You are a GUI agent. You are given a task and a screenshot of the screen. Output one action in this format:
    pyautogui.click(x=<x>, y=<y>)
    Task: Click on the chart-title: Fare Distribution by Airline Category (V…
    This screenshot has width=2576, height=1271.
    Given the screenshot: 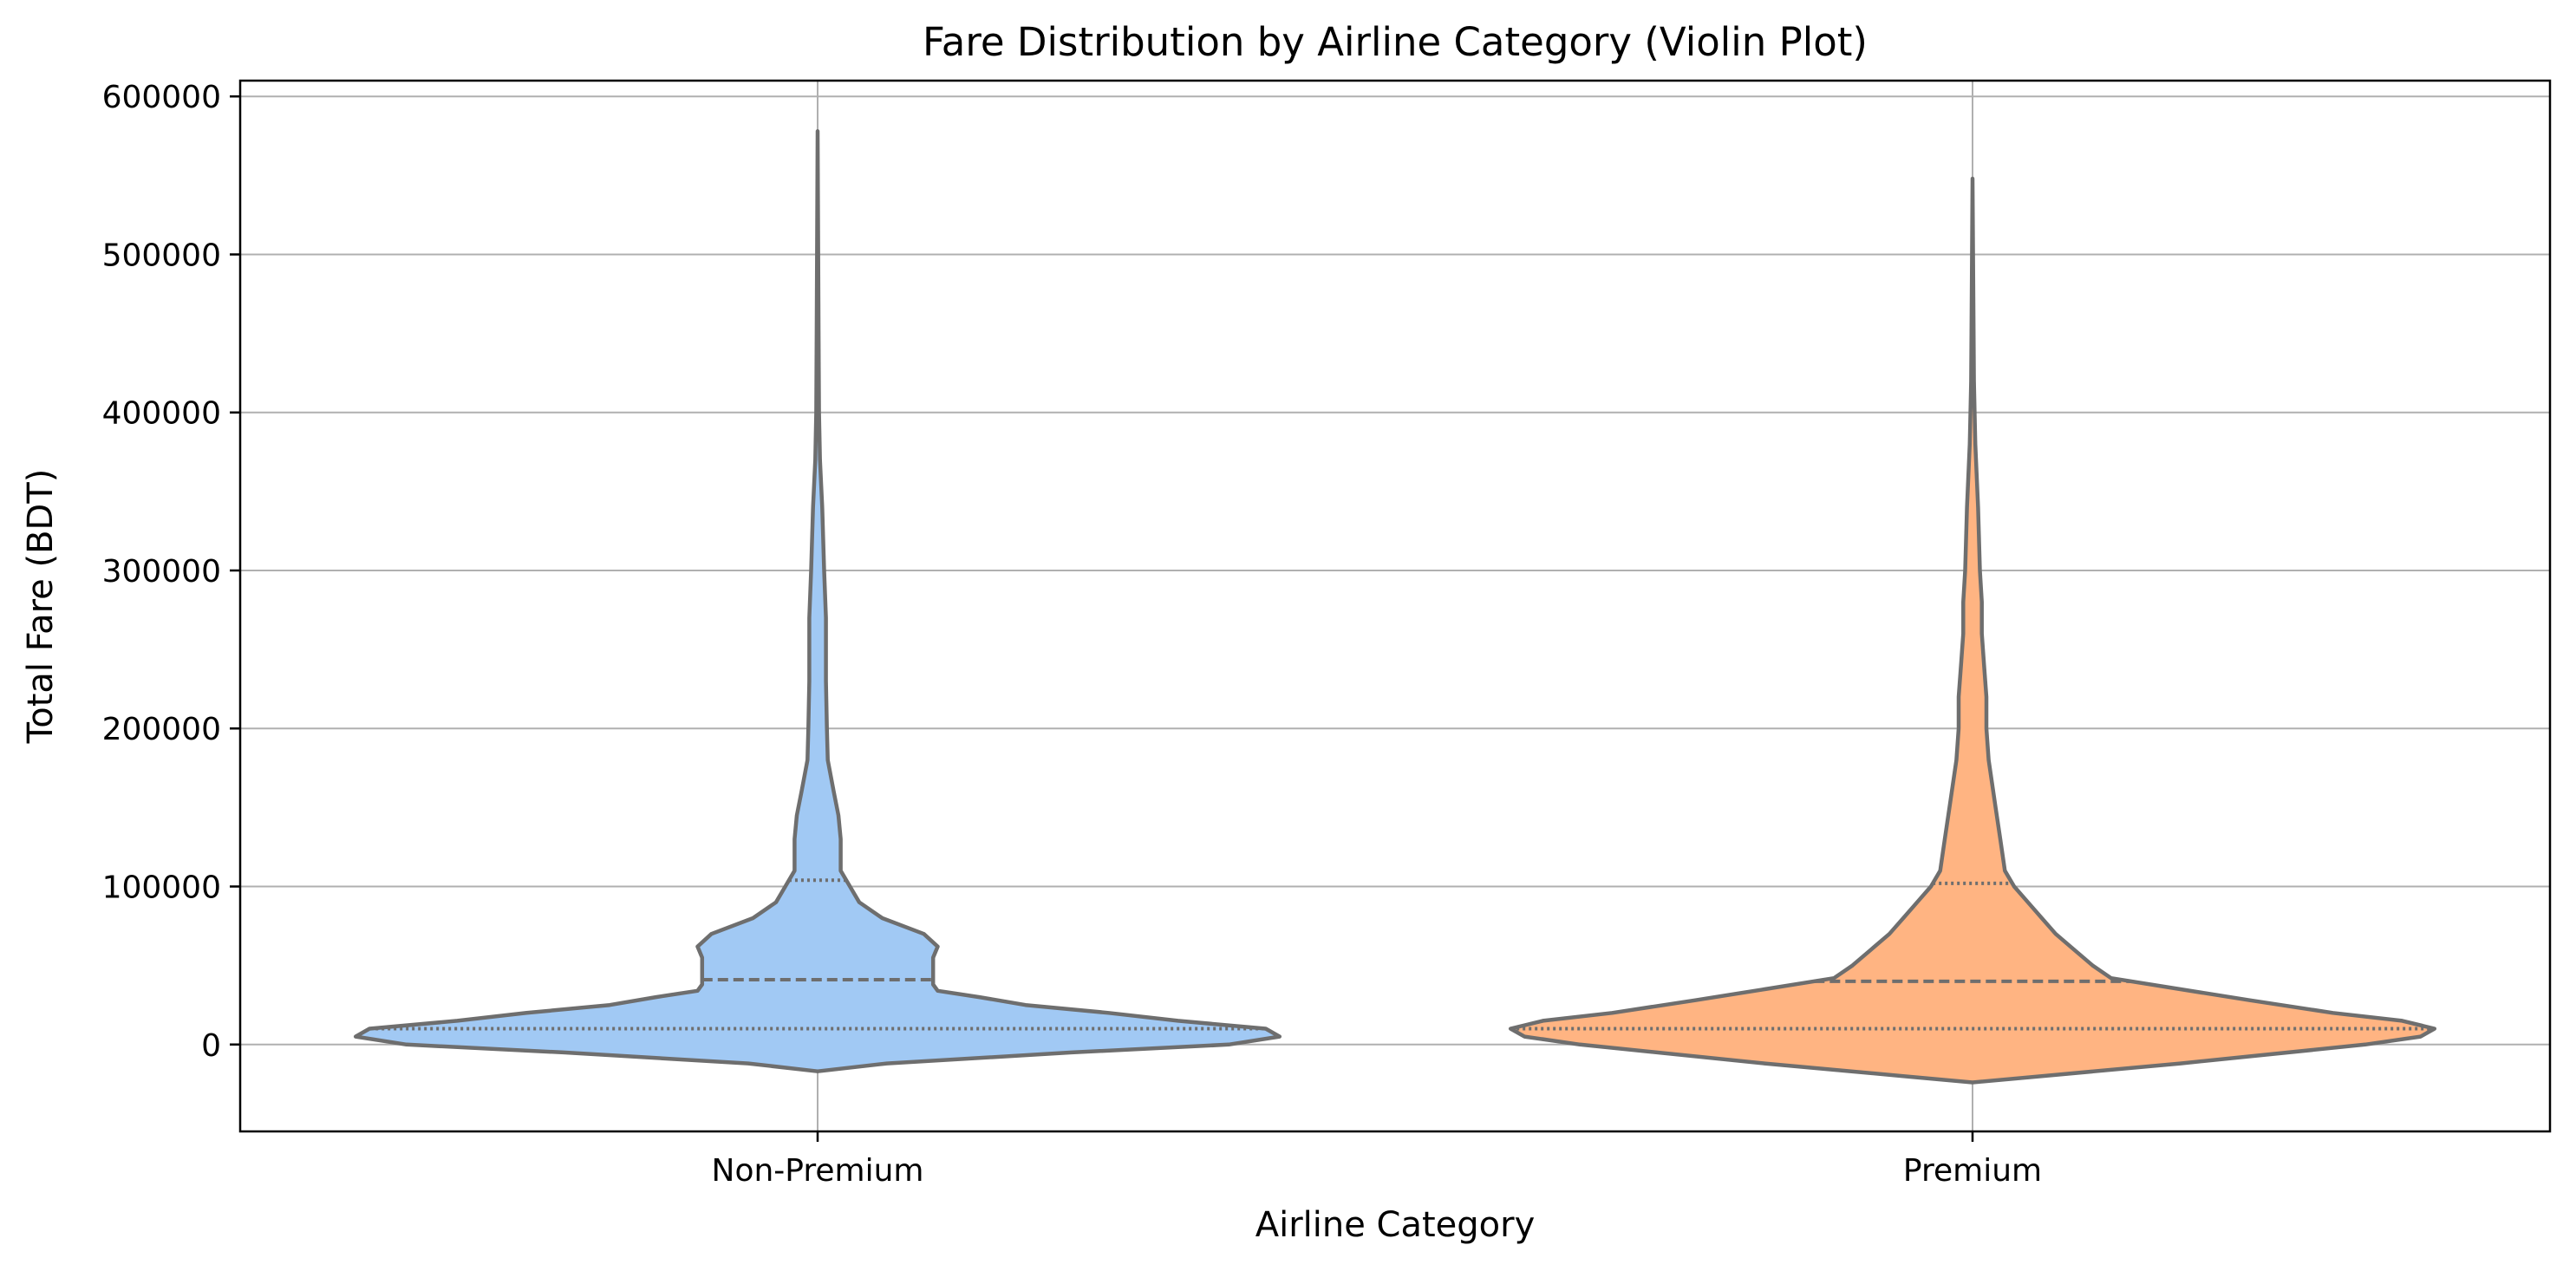 What is the action you would take?
    pyautogui.click(x=1395, y=42)
    